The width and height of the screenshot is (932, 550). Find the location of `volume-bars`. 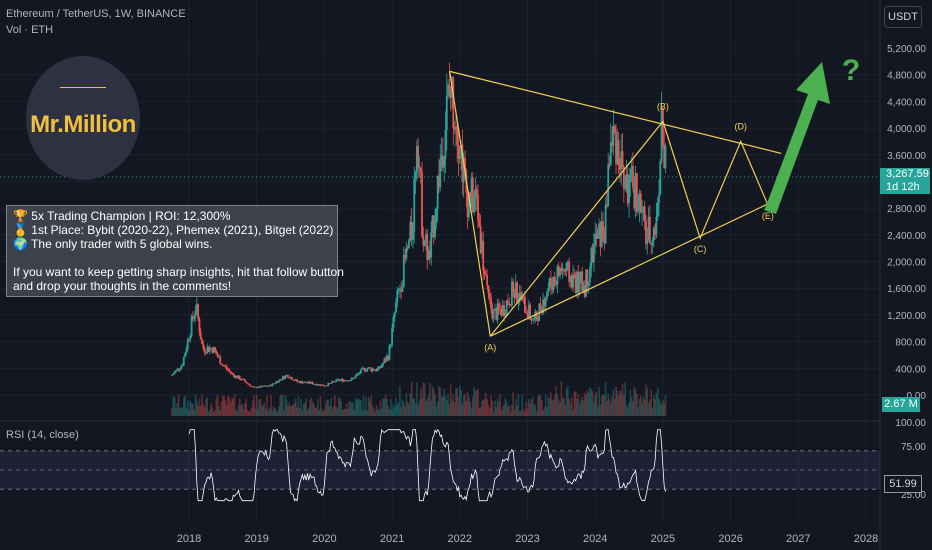

volume-bars is located at coordinates (419, 398).